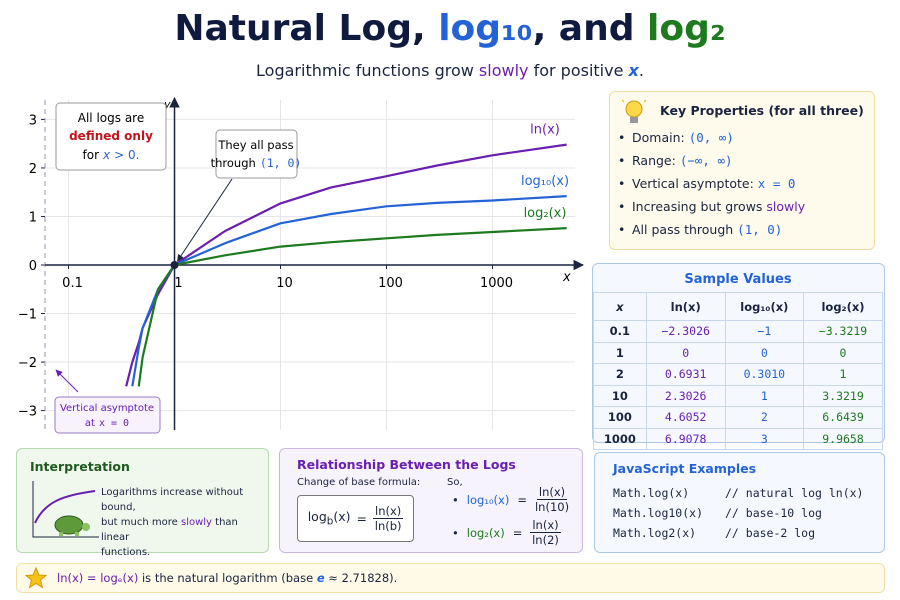 This screenshot has width=900, height=600. What do you see at coordinates (583, 28) in the screenshot?
I see `title-part: , and` at bounding box center [583, 28].